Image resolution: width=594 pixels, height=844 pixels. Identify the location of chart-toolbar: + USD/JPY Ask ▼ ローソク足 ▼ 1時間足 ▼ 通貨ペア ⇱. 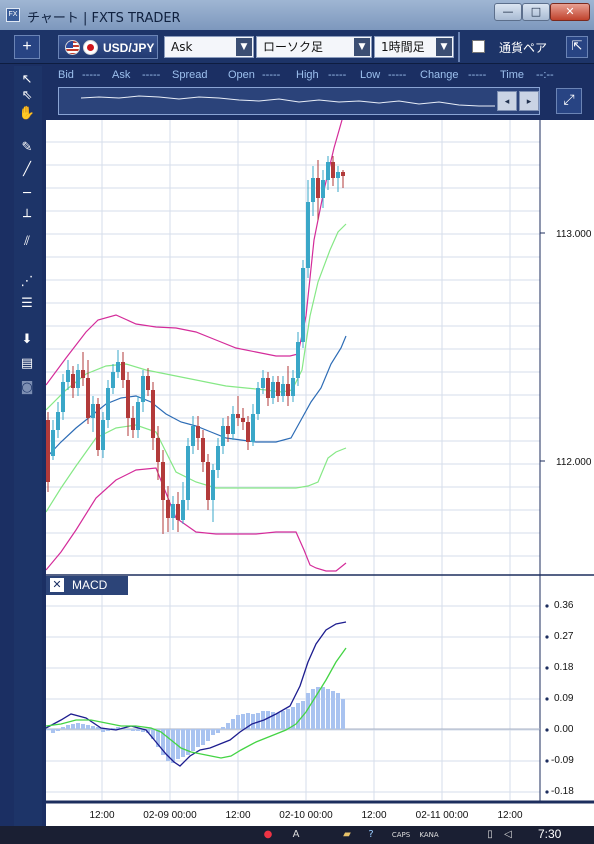
(297, 47).